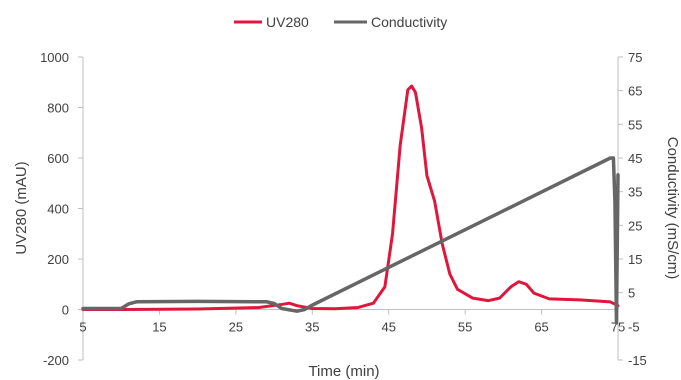 This screenshot has height=380, width=681. I want to click on y-tick-label: 400, so click(58, 209).